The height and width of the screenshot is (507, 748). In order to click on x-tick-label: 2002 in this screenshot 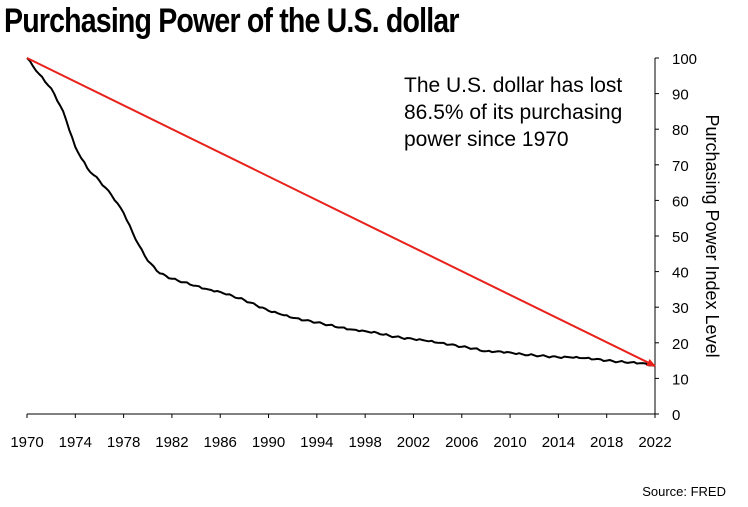, I will do `click(413, 442)`.